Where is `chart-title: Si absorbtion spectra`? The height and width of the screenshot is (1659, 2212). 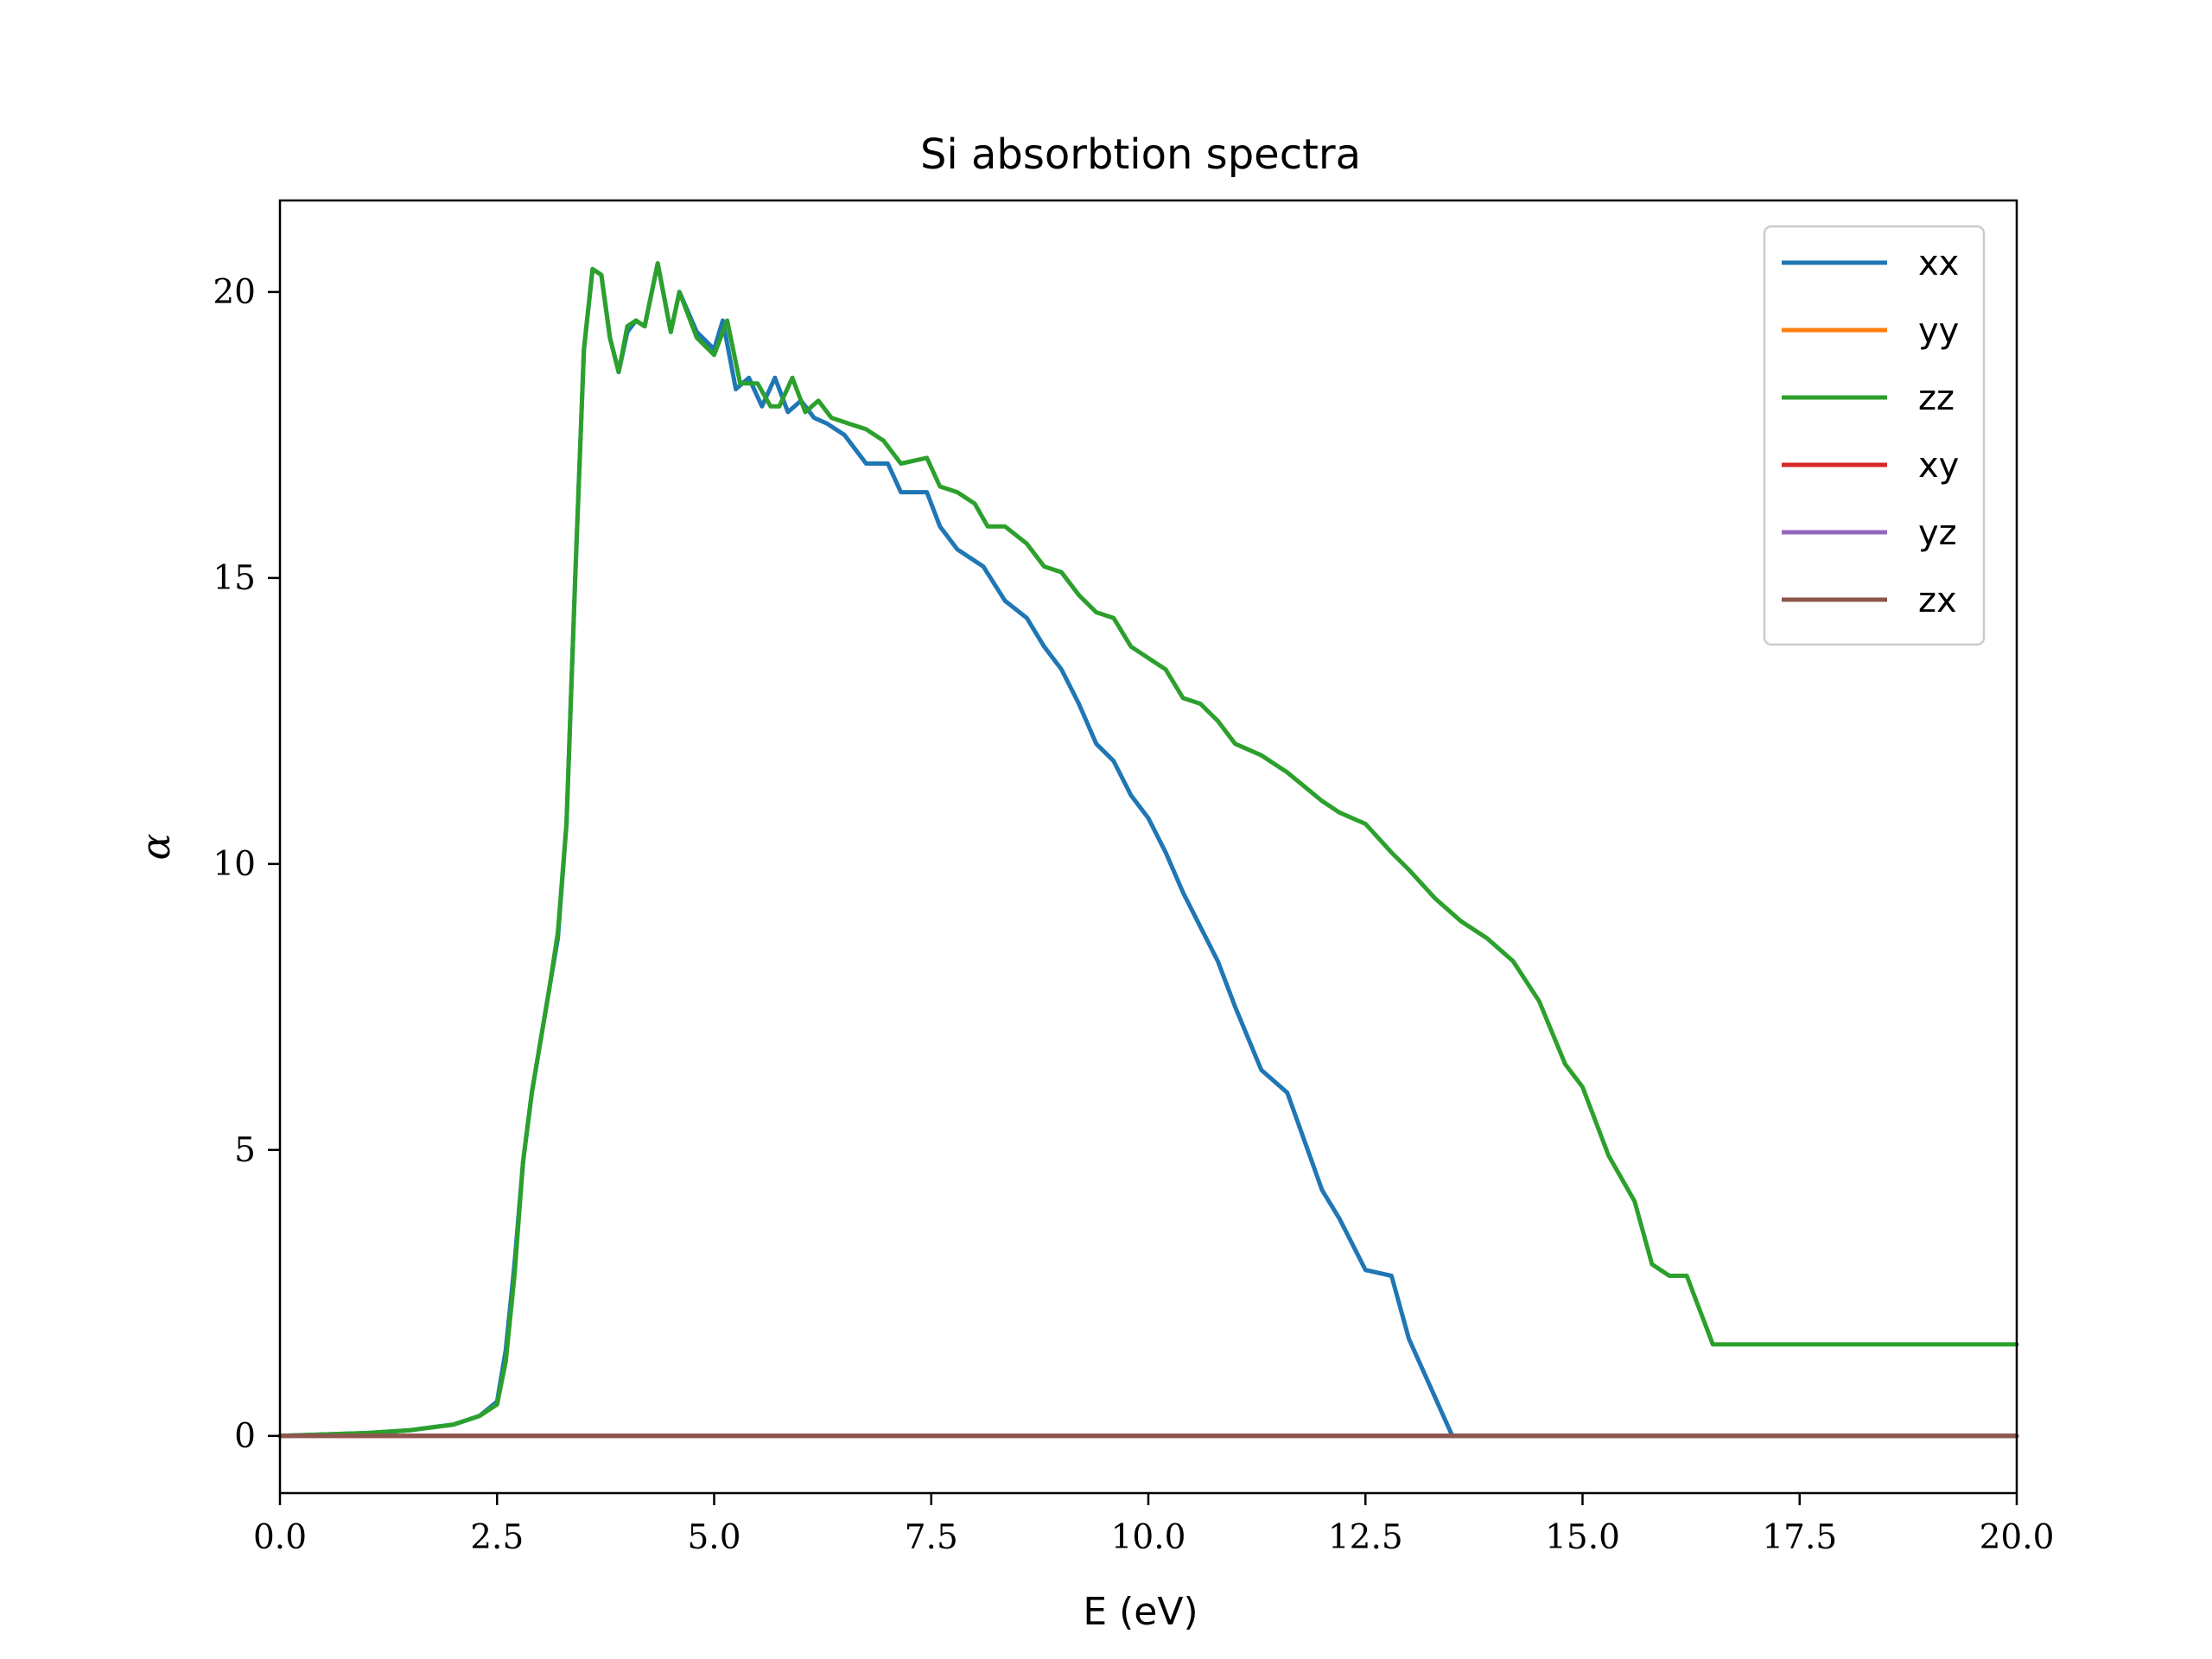 chart-title: Si absorbtion spectra is located at coordinates (1140, 154).